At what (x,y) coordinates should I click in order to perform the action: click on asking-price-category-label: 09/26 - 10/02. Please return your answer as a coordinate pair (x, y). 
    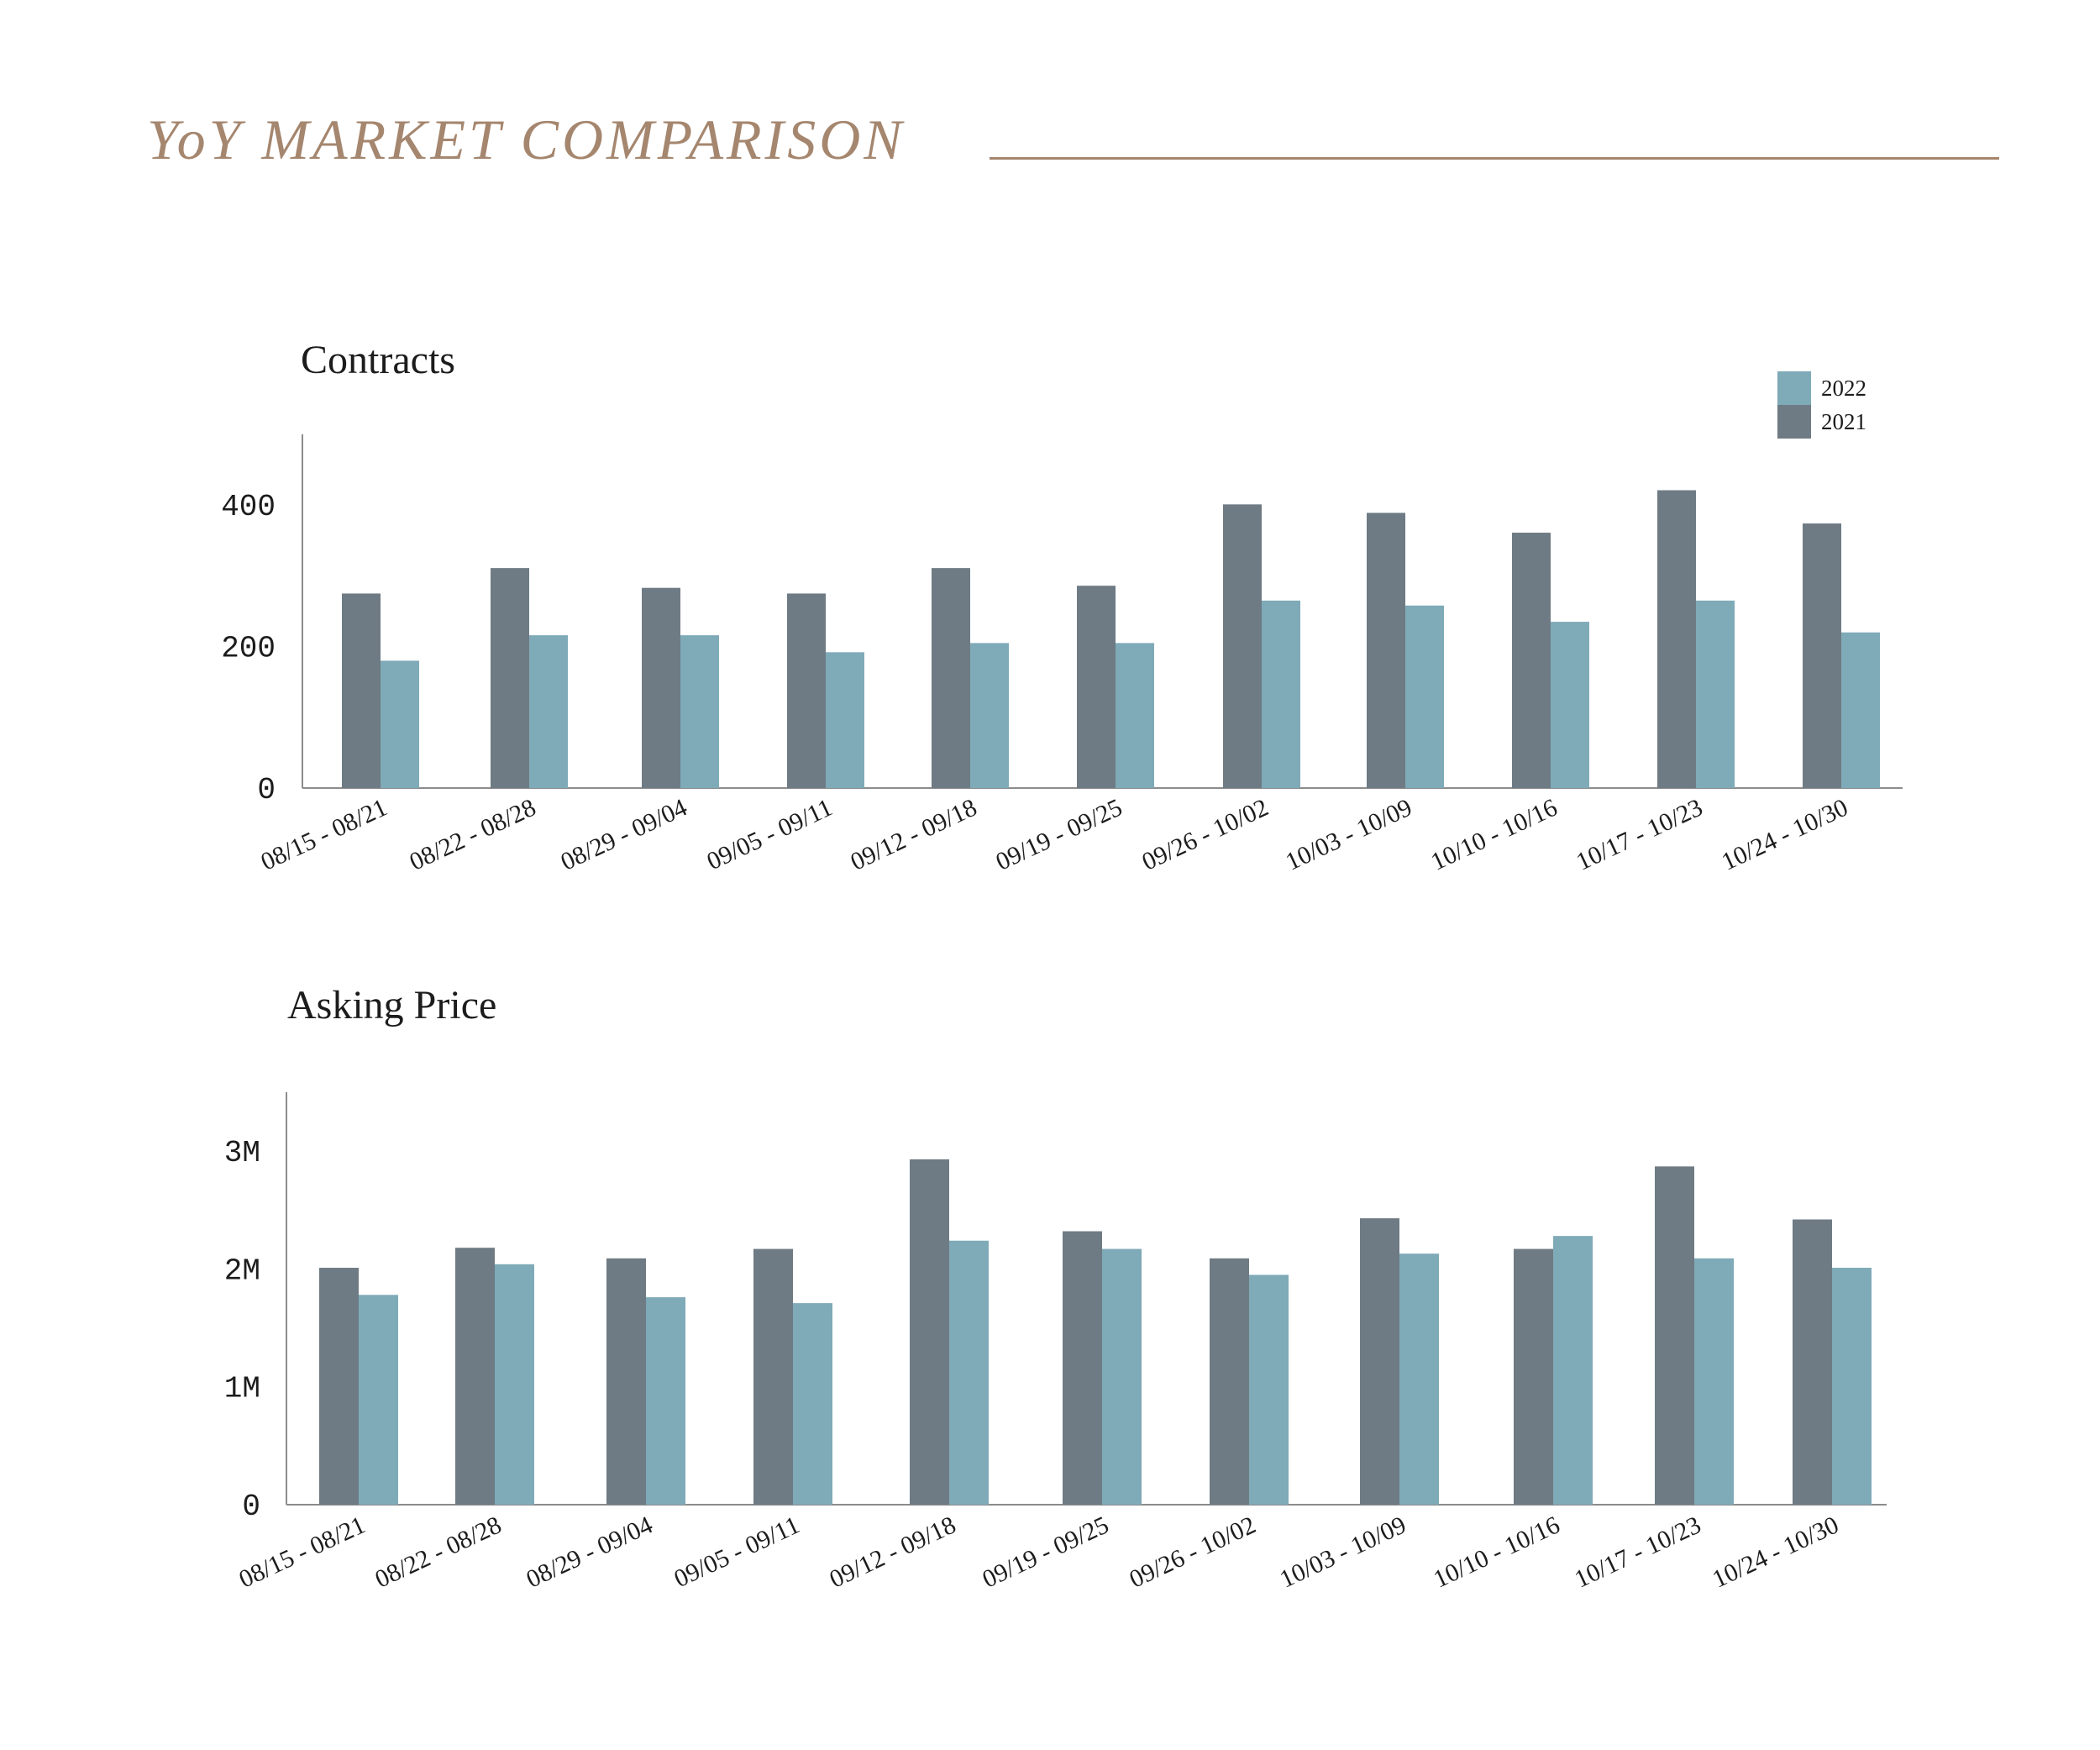
    Looking at the image, I should click on (1192, 1552).